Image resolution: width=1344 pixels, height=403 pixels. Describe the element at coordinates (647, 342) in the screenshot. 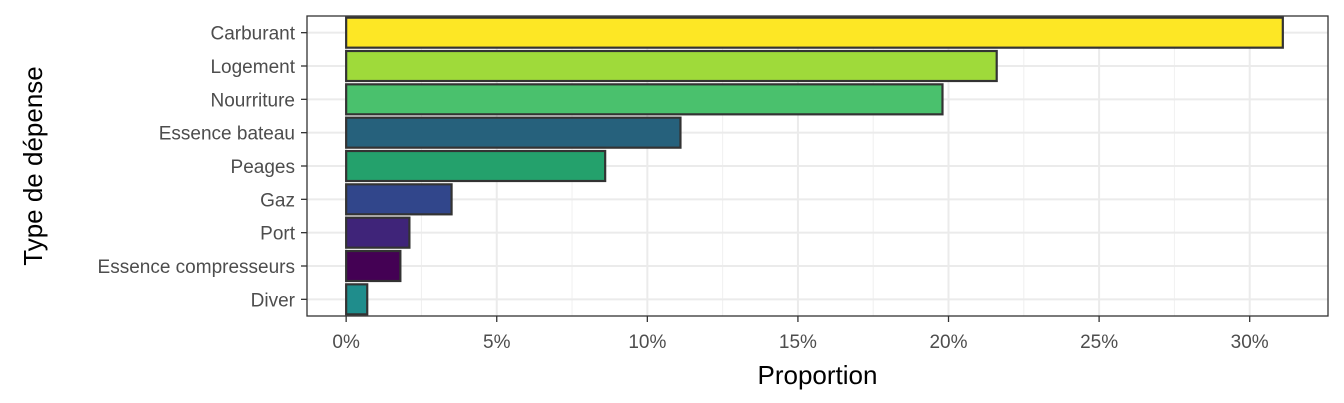

I see `x-tick-label: 10%` at that location.